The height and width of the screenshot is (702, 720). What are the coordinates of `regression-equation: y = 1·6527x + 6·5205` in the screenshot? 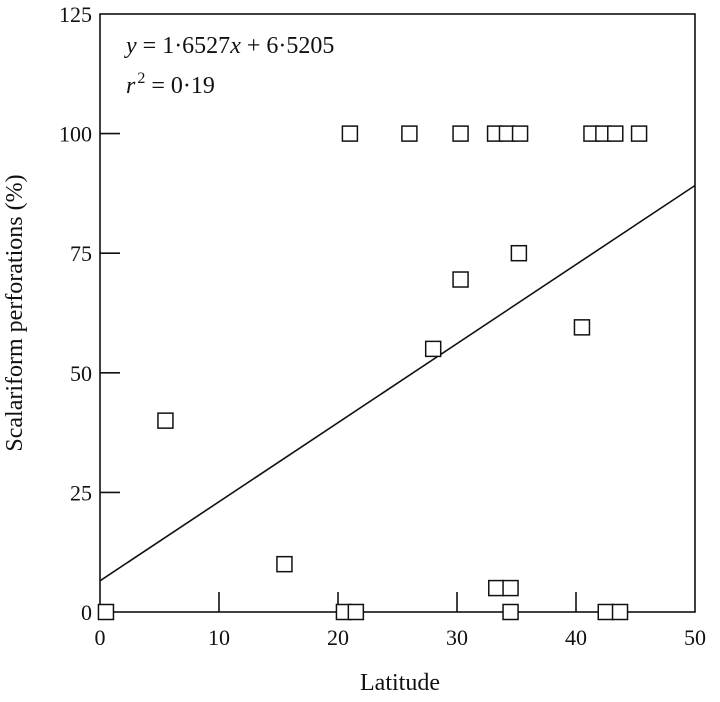 It's located at (229, 46).